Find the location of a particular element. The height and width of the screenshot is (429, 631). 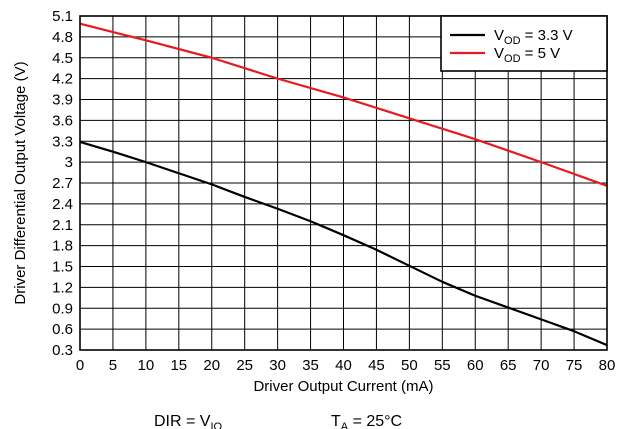

x-tick-label: 35 is located at coordinates (310, 365).